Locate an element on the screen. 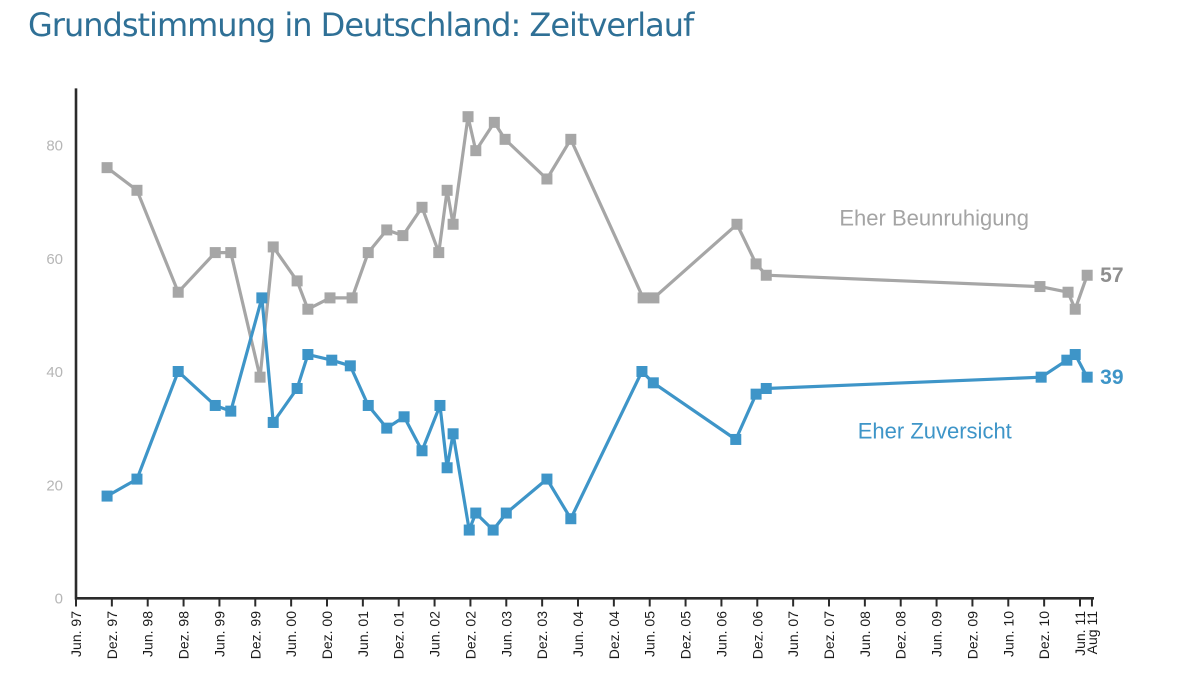 The width and height of the screenshot is (1200, 675). x-tick-label: Jun. 06 is located at coordinates (721, 634).